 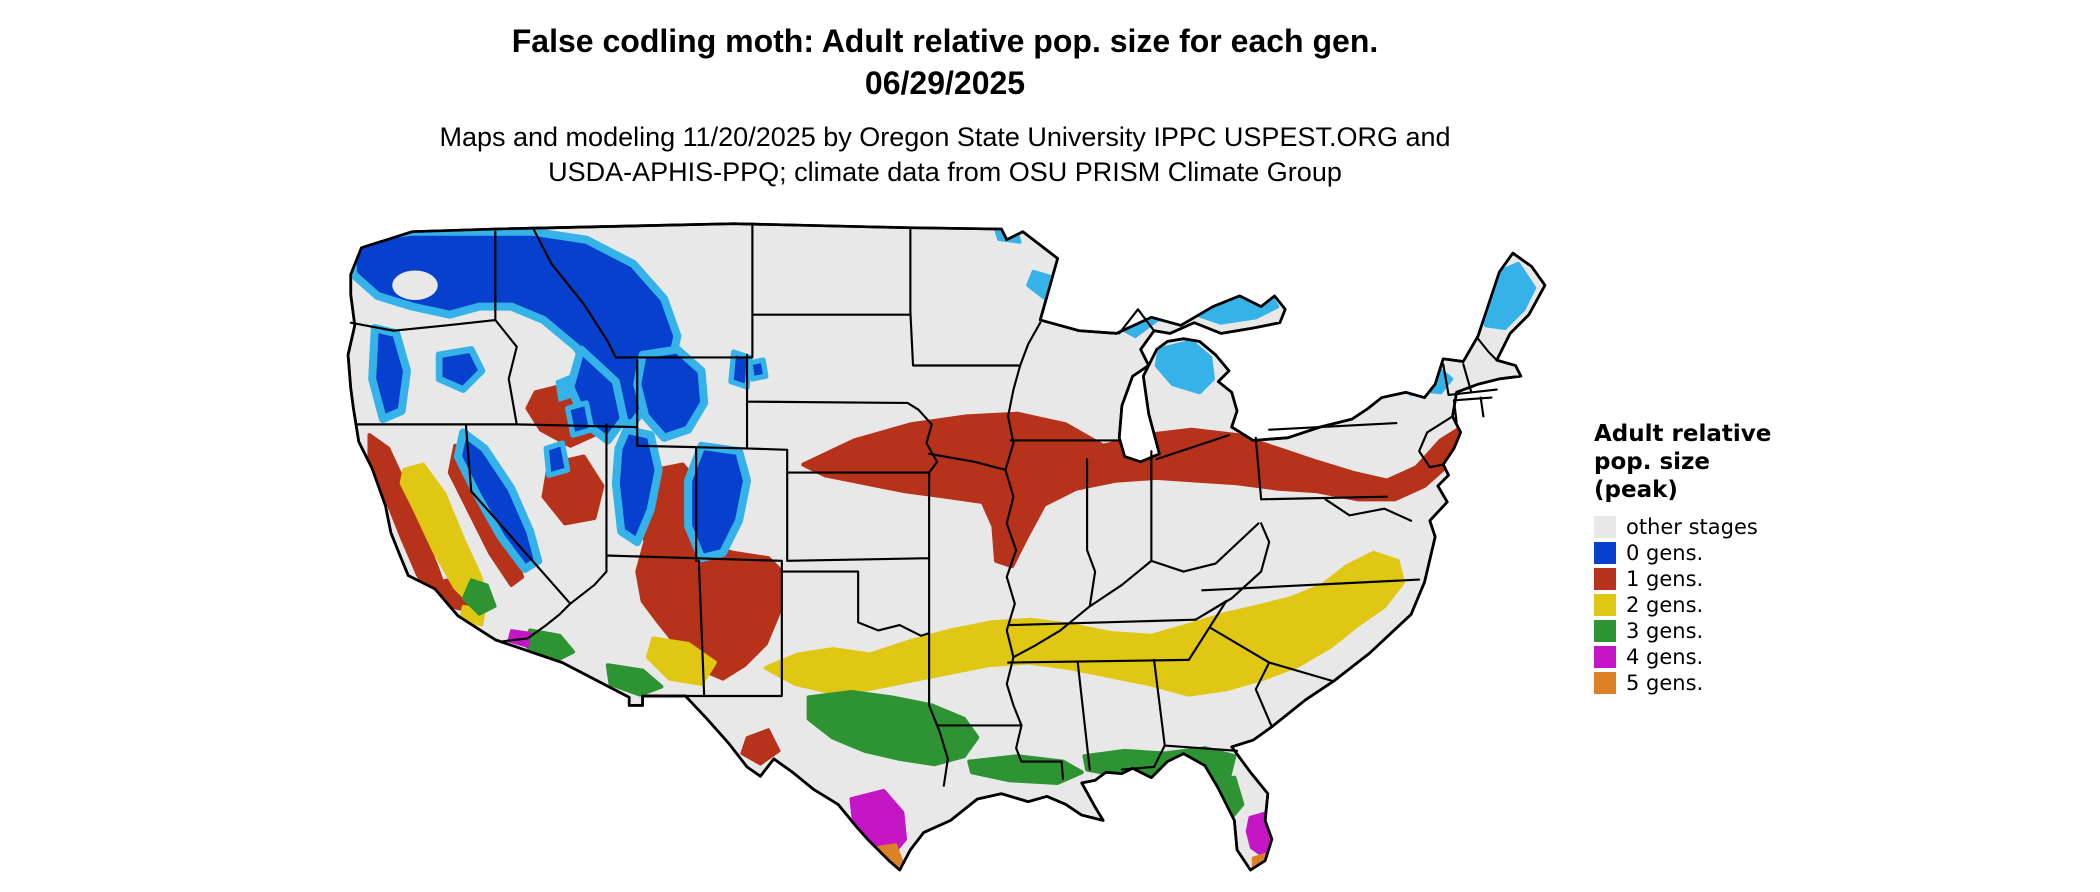 What do you see at coordinates (1744, 579) in the screenshot?
I see `legend-item-1-gens: 1 gens.` at bounding box center [1744, 579].